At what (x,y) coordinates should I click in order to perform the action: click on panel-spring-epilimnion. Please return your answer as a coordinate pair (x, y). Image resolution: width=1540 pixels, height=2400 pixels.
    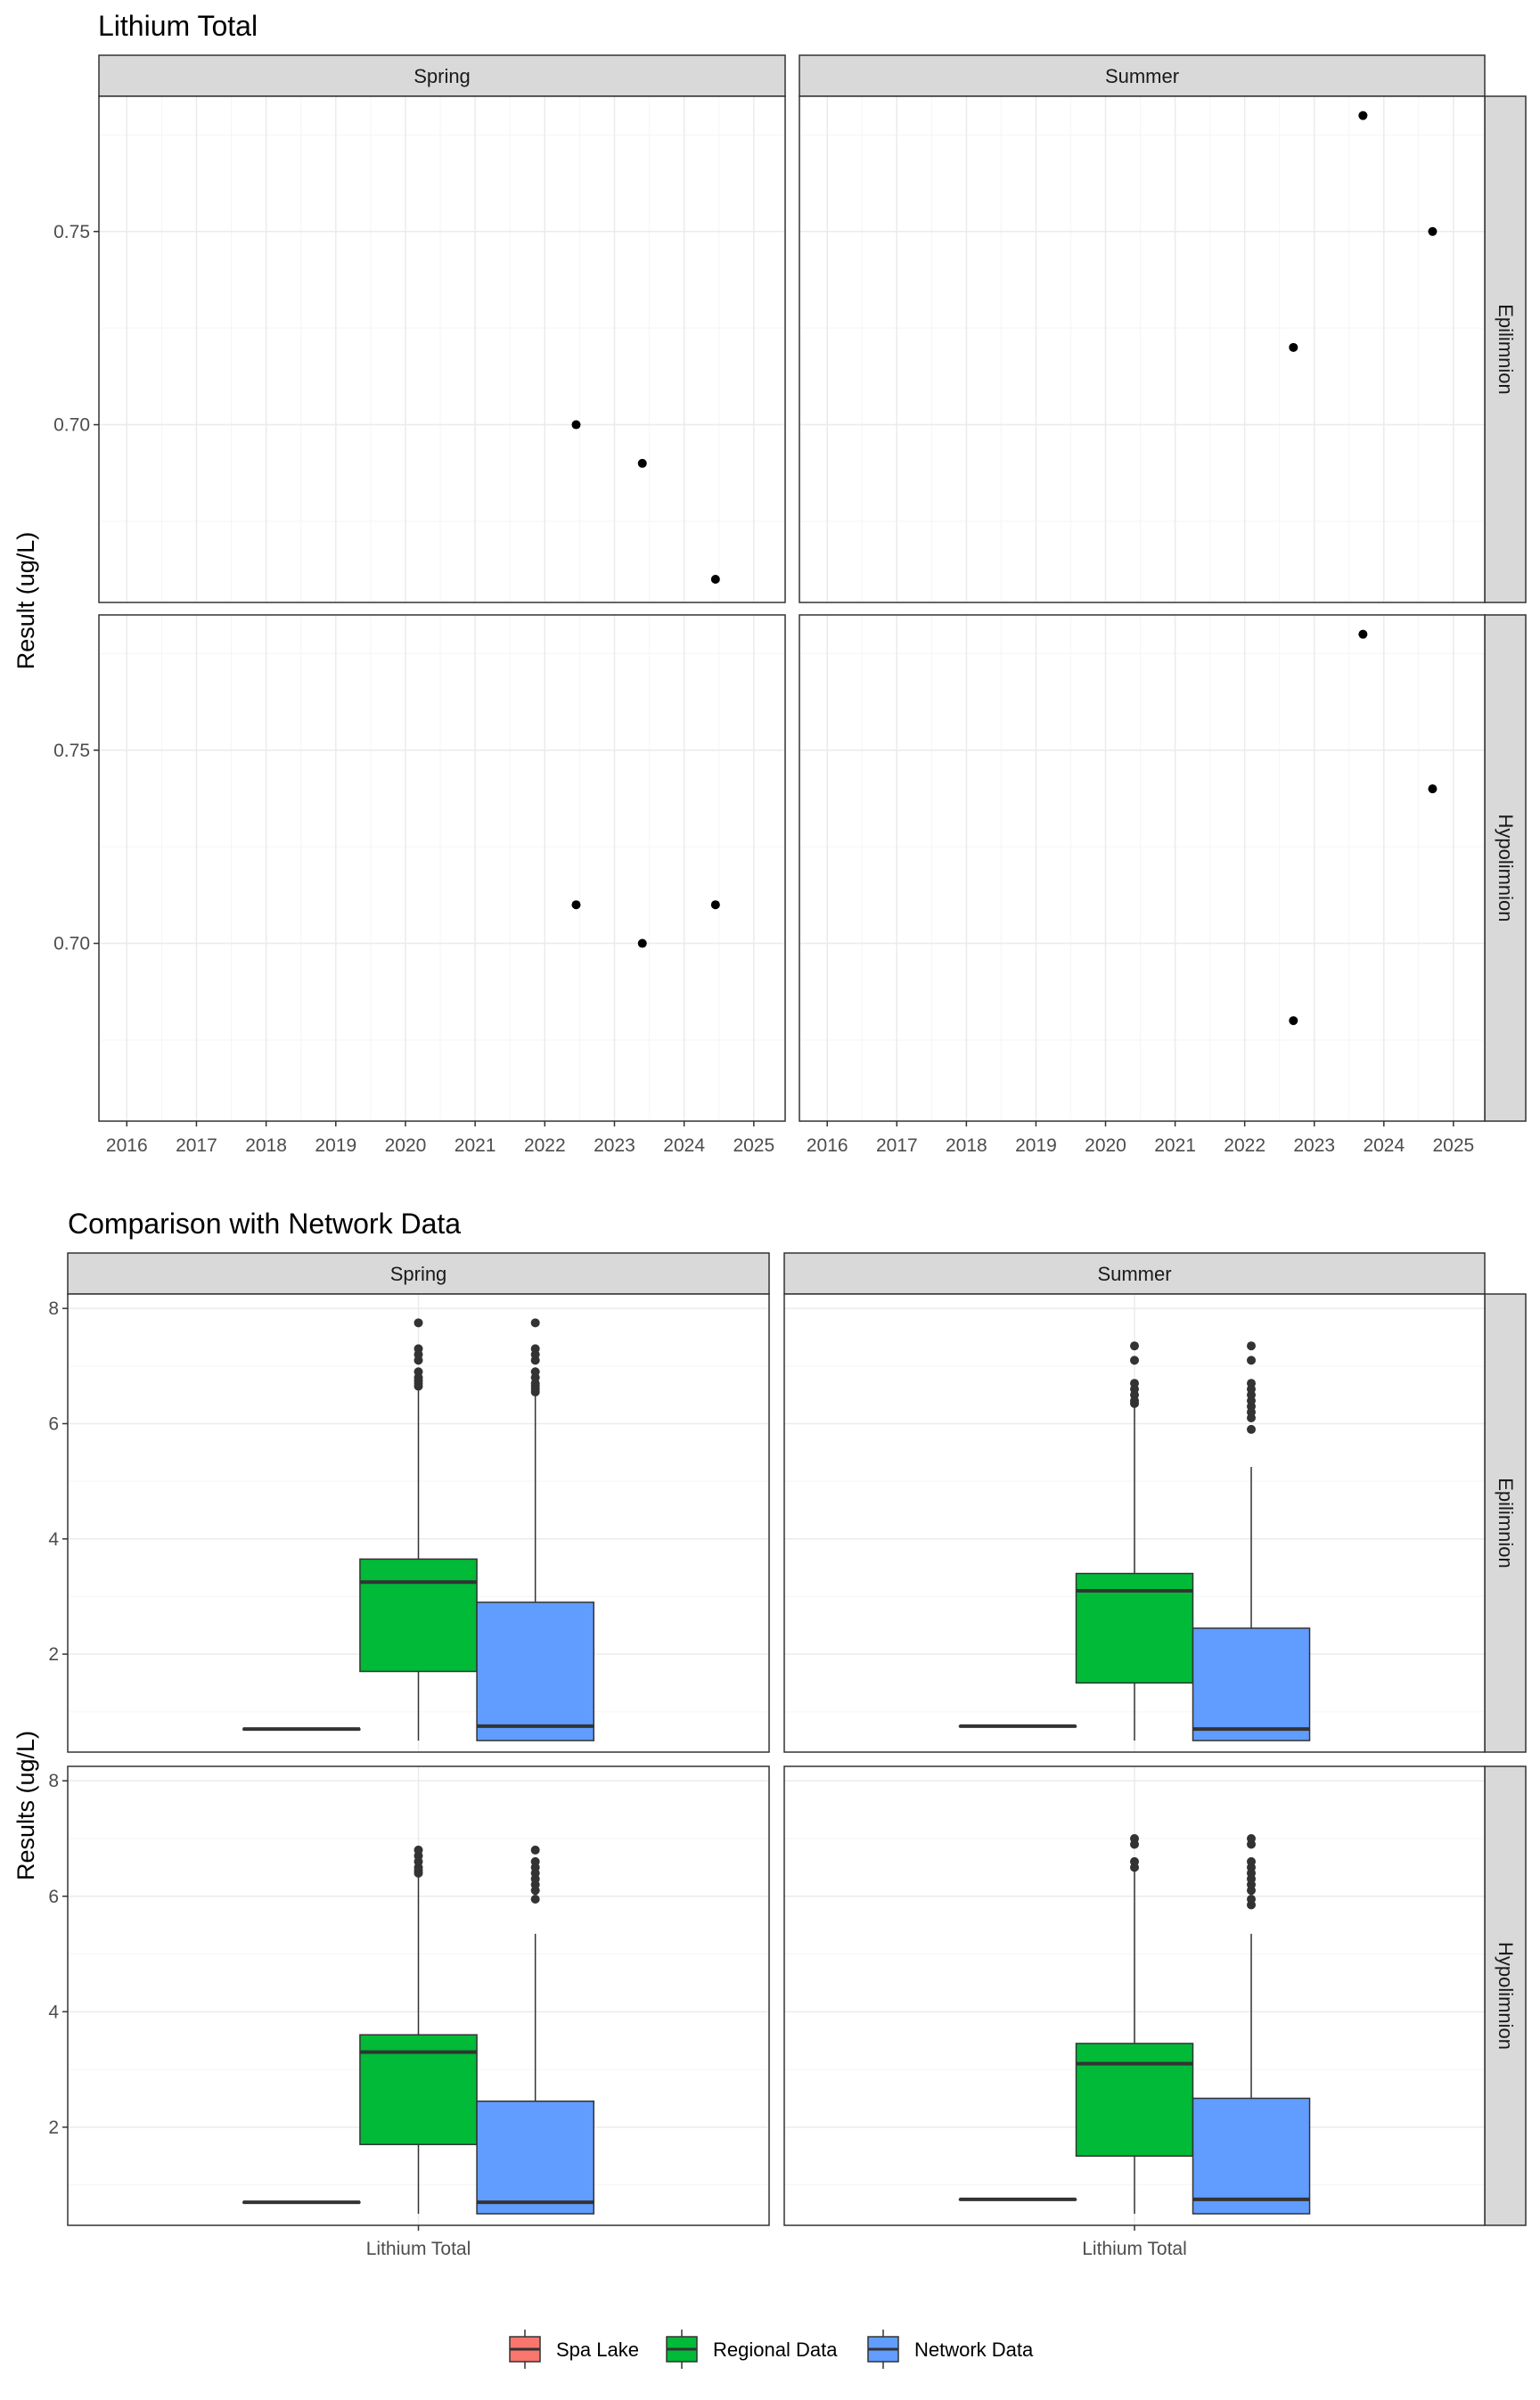
    Looking at the image, I should click on (418, 1523).